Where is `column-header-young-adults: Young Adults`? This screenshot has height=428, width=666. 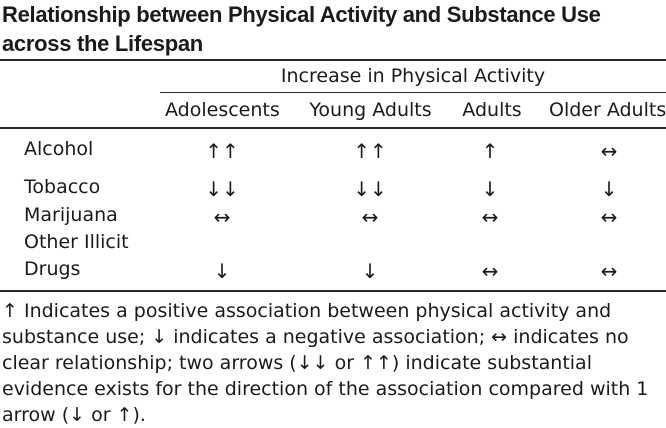 column-header-young-adults: Young Adults is located at coordinates (370, 110).